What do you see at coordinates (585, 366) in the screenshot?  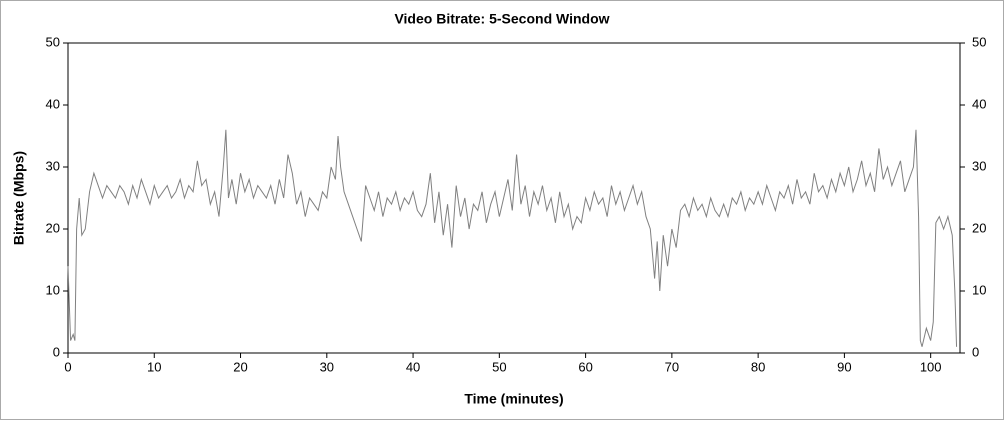 I see `x-tick-label: 60` at bounding box center [585, 366].